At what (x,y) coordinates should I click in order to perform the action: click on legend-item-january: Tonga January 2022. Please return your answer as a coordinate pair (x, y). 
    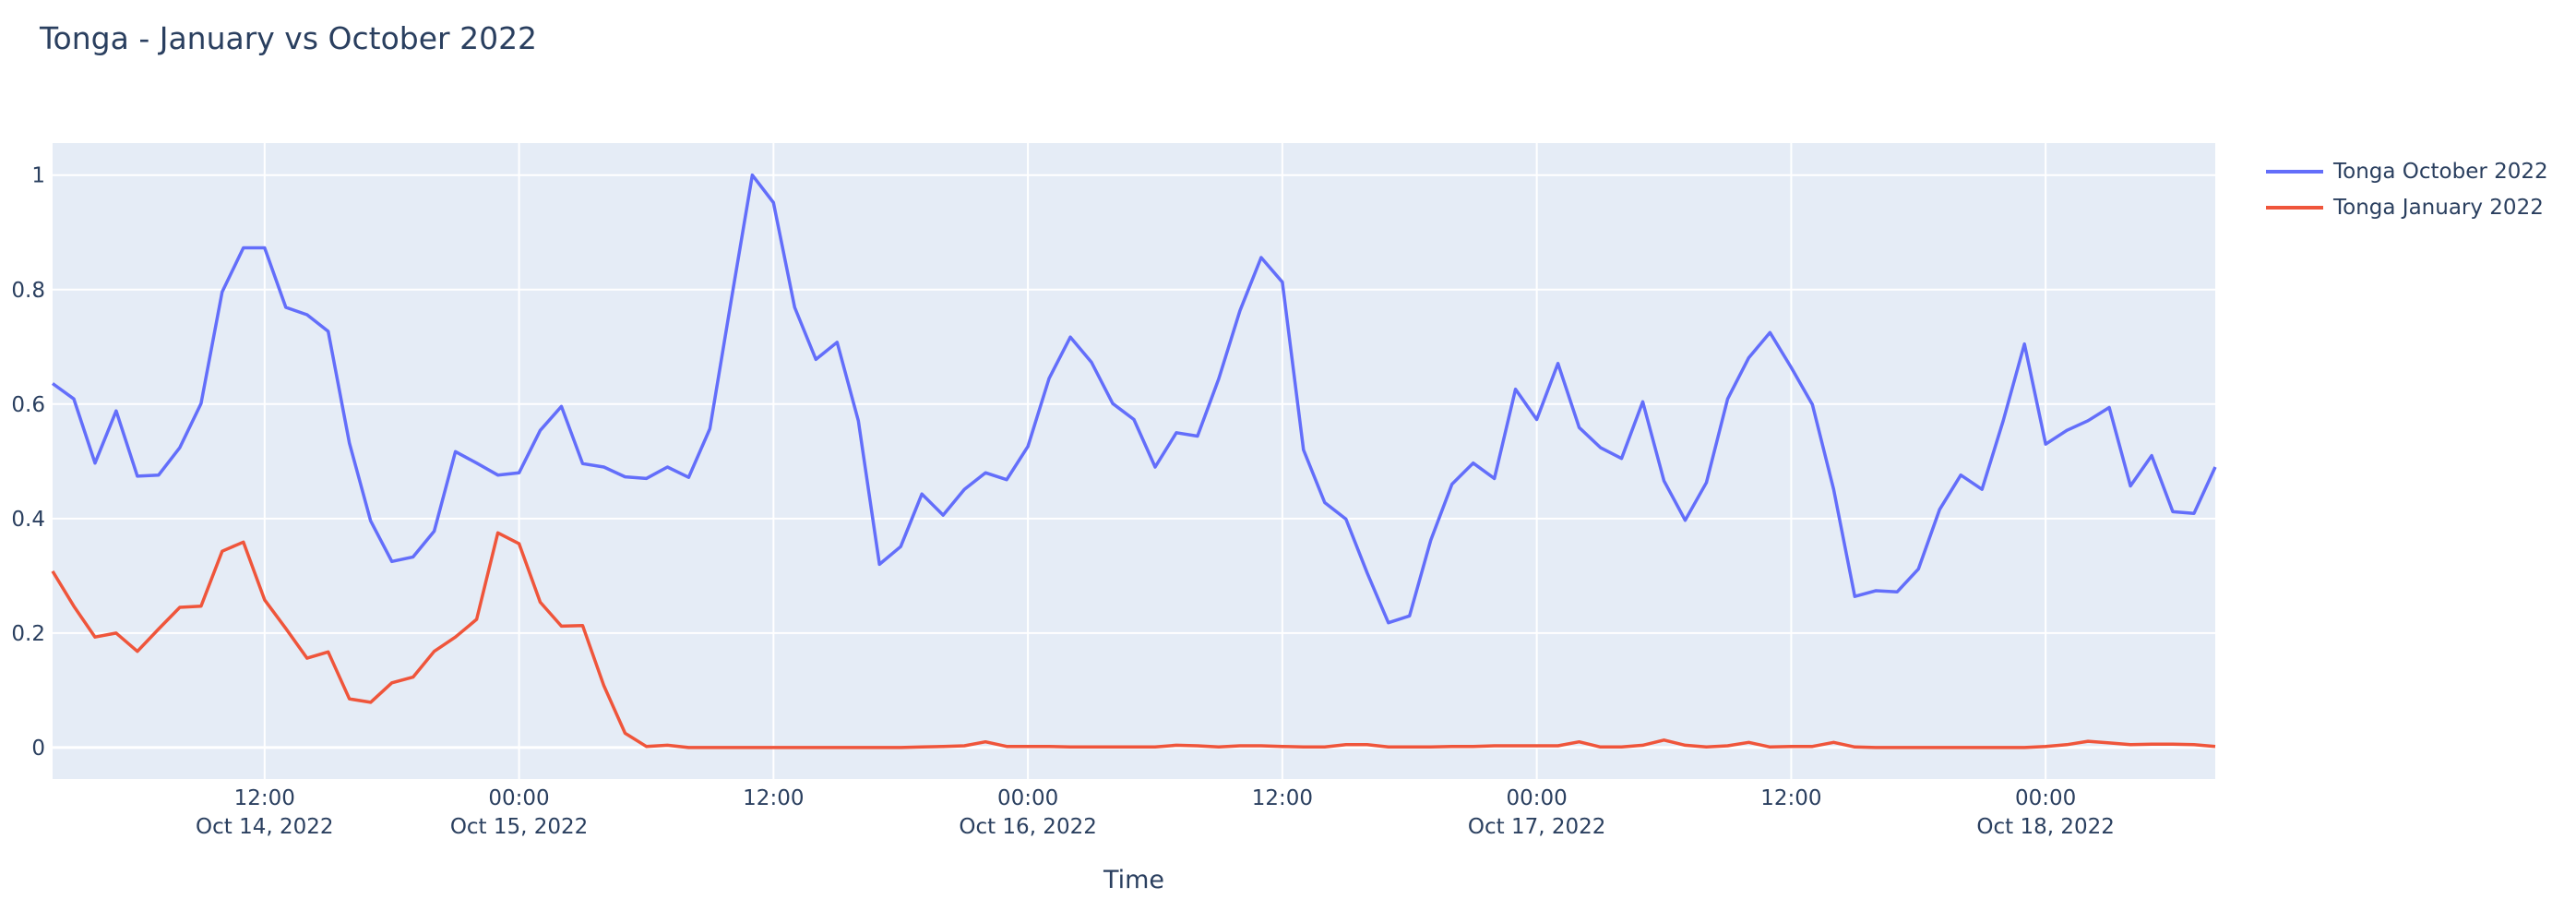
    Looking at the image, I should click on (2407, 207).